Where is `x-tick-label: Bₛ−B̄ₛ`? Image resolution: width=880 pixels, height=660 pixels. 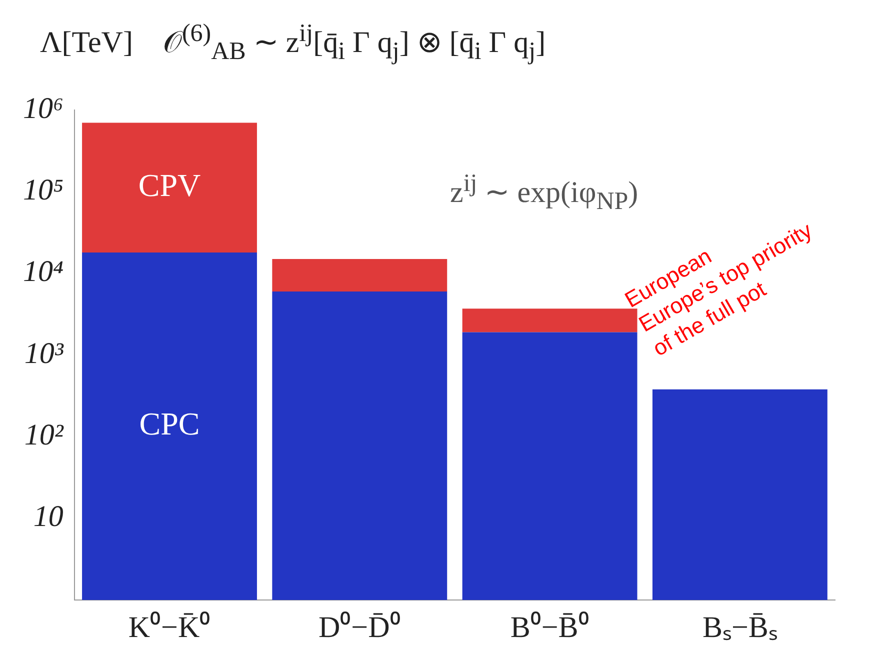 x-tick-label: Bₛ−B̄ₛ is located at coordinates (740, 627).